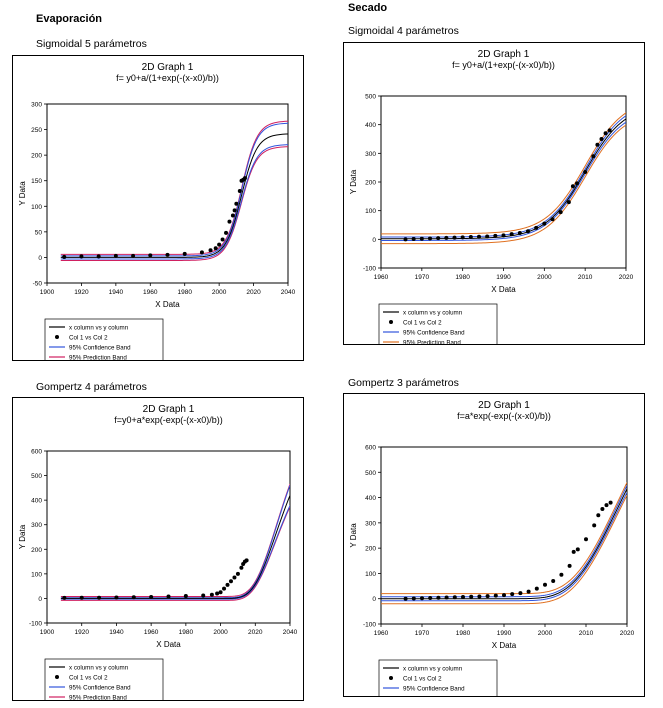 The height and width of the screenshot is (708, 663). Describe the element at coordinates (288, 292) in the screenshot. I see `x-tick-label: 2040` at that location.